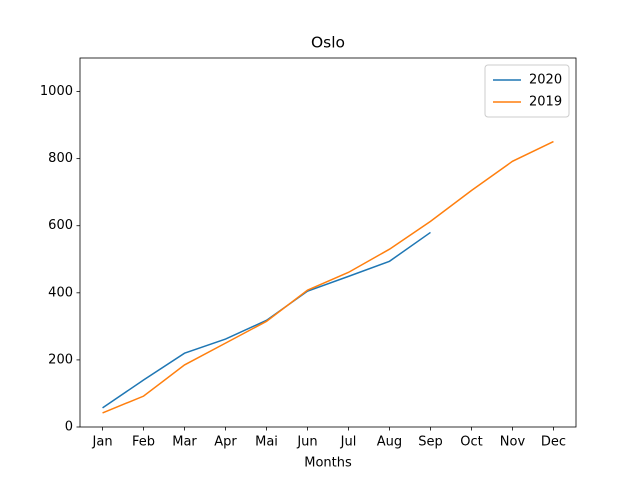 The width and height of the screenshot is (640, 480). I want to click on x-tick-label: Aug, so click(389, 442).